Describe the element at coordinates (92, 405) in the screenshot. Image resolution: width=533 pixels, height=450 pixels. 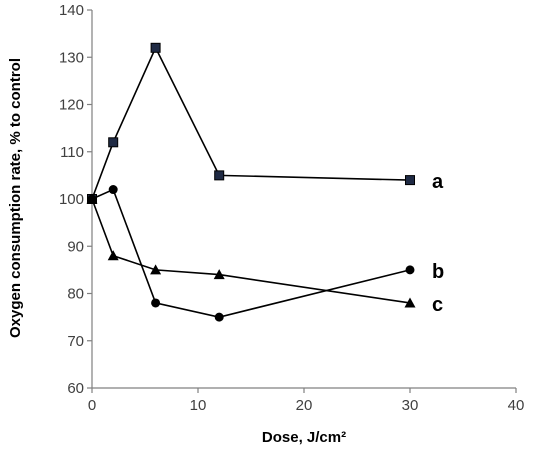
I see `x-tick-label: 0` at that location.